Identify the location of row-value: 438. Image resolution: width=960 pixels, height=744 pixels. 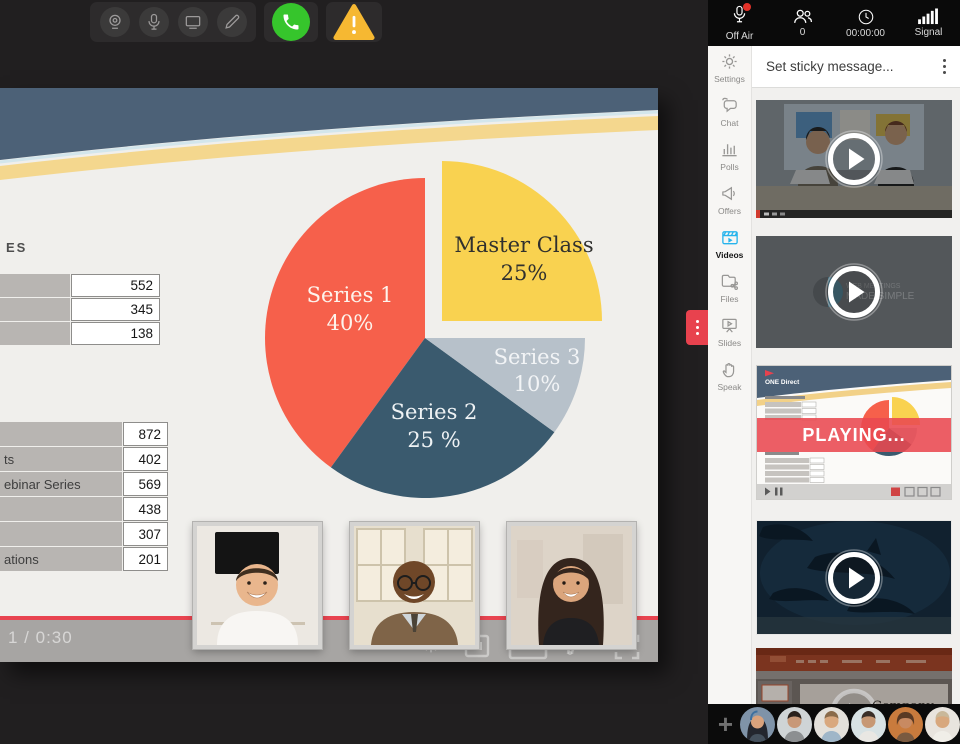
(145, 509).